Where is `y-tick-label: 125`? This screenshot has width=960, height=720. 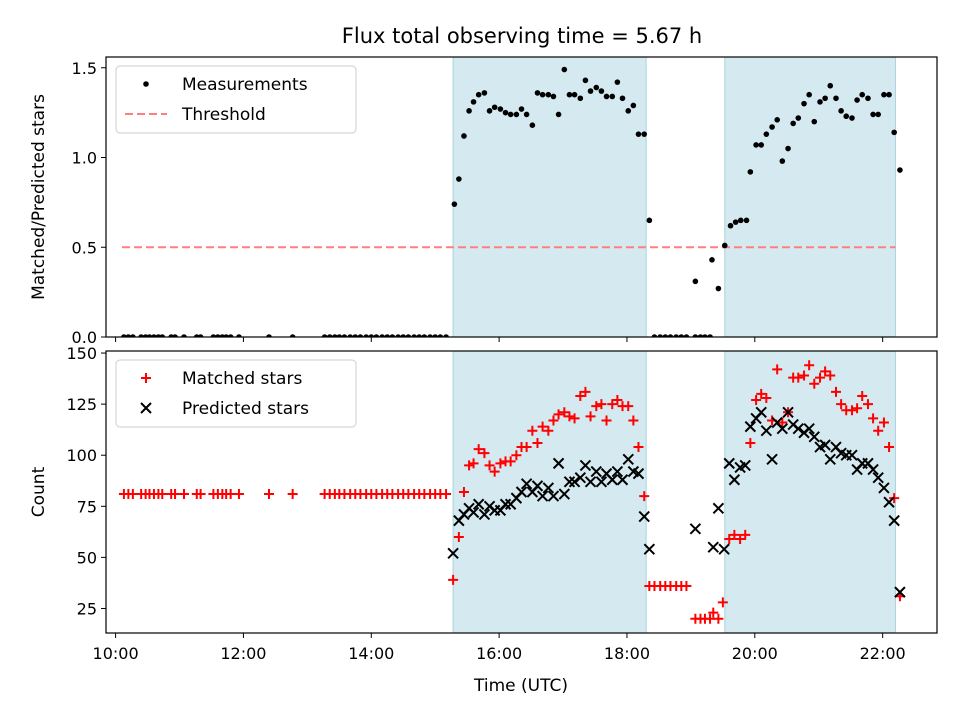
y-tick-label: 125 is located at coordinates (81, 404).